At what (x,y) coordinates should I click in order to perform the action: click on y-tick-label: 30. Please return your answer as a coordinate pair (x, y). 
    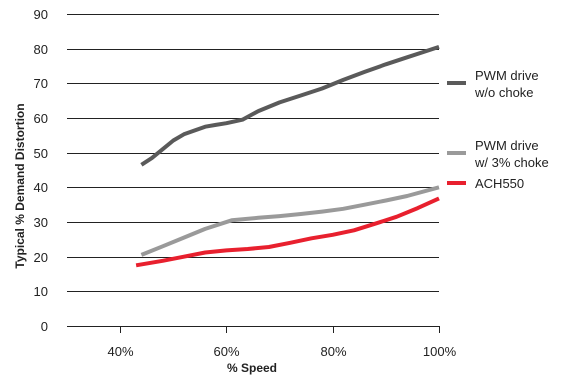
    Looking at the image, I should click on (41, 222).